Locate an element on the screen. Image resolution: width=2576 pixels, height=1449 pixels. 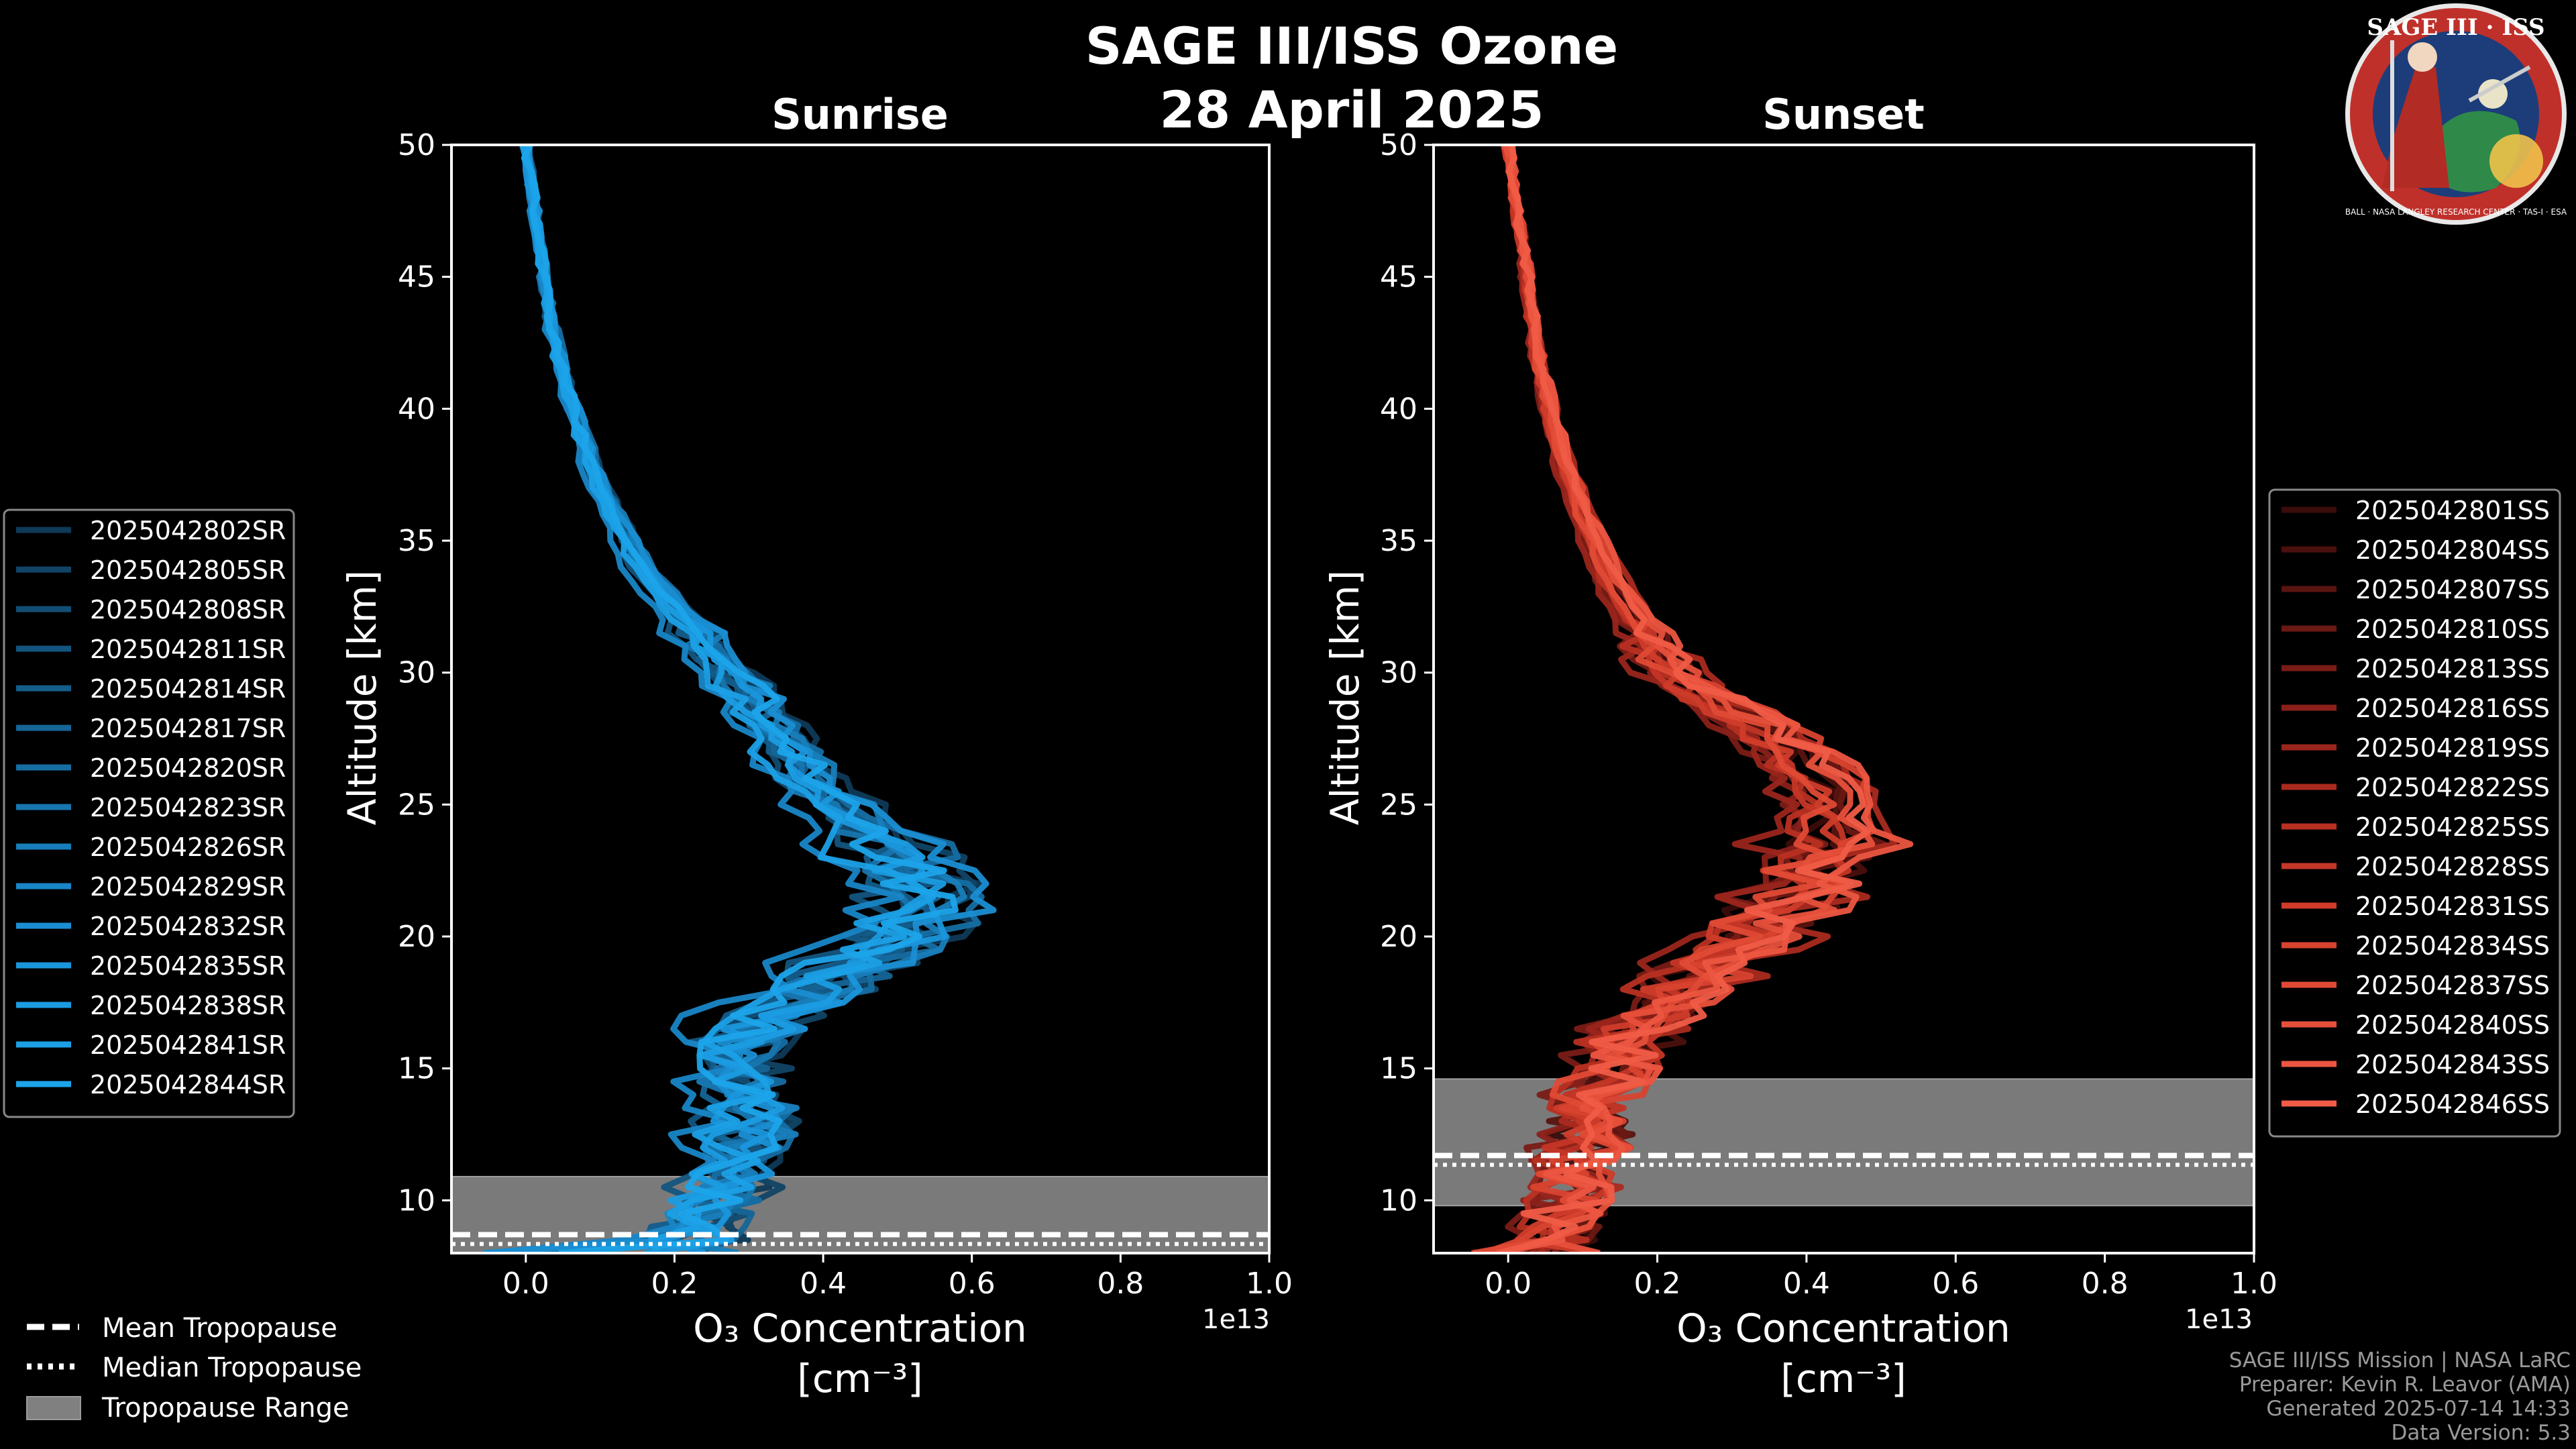
sunset-xtick-label: 0.6 is located at coordinates (1955, 1284).